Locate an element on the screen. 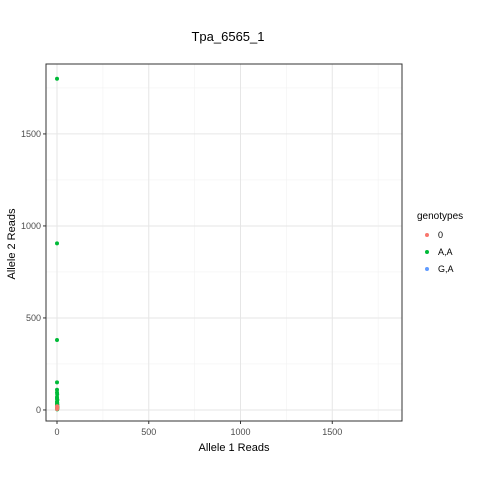 This screenshot has width=480, height=485. x-tick-label: 0 is located at coordinates (57, 432).